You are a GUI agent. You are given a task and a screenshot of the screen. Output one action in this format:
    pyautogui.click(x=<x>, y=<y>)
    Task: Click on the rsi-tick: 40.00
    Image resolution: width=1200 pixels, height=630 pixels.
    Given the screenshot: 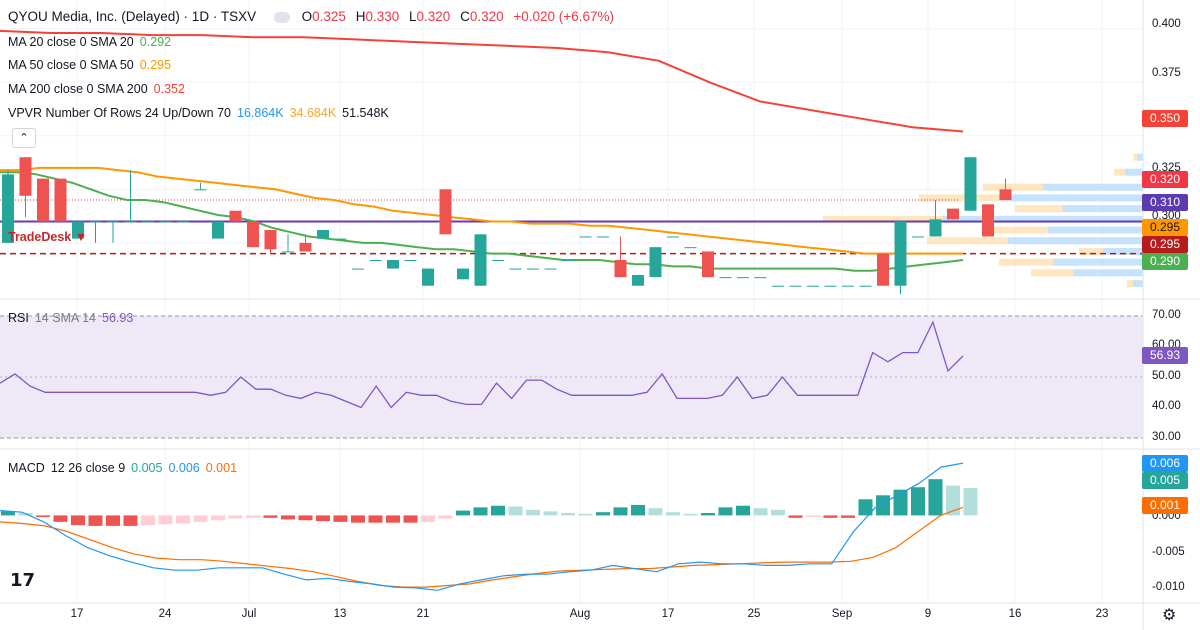 What is the action you would take?
    pyautogui.click(x=1166, y=406)
    